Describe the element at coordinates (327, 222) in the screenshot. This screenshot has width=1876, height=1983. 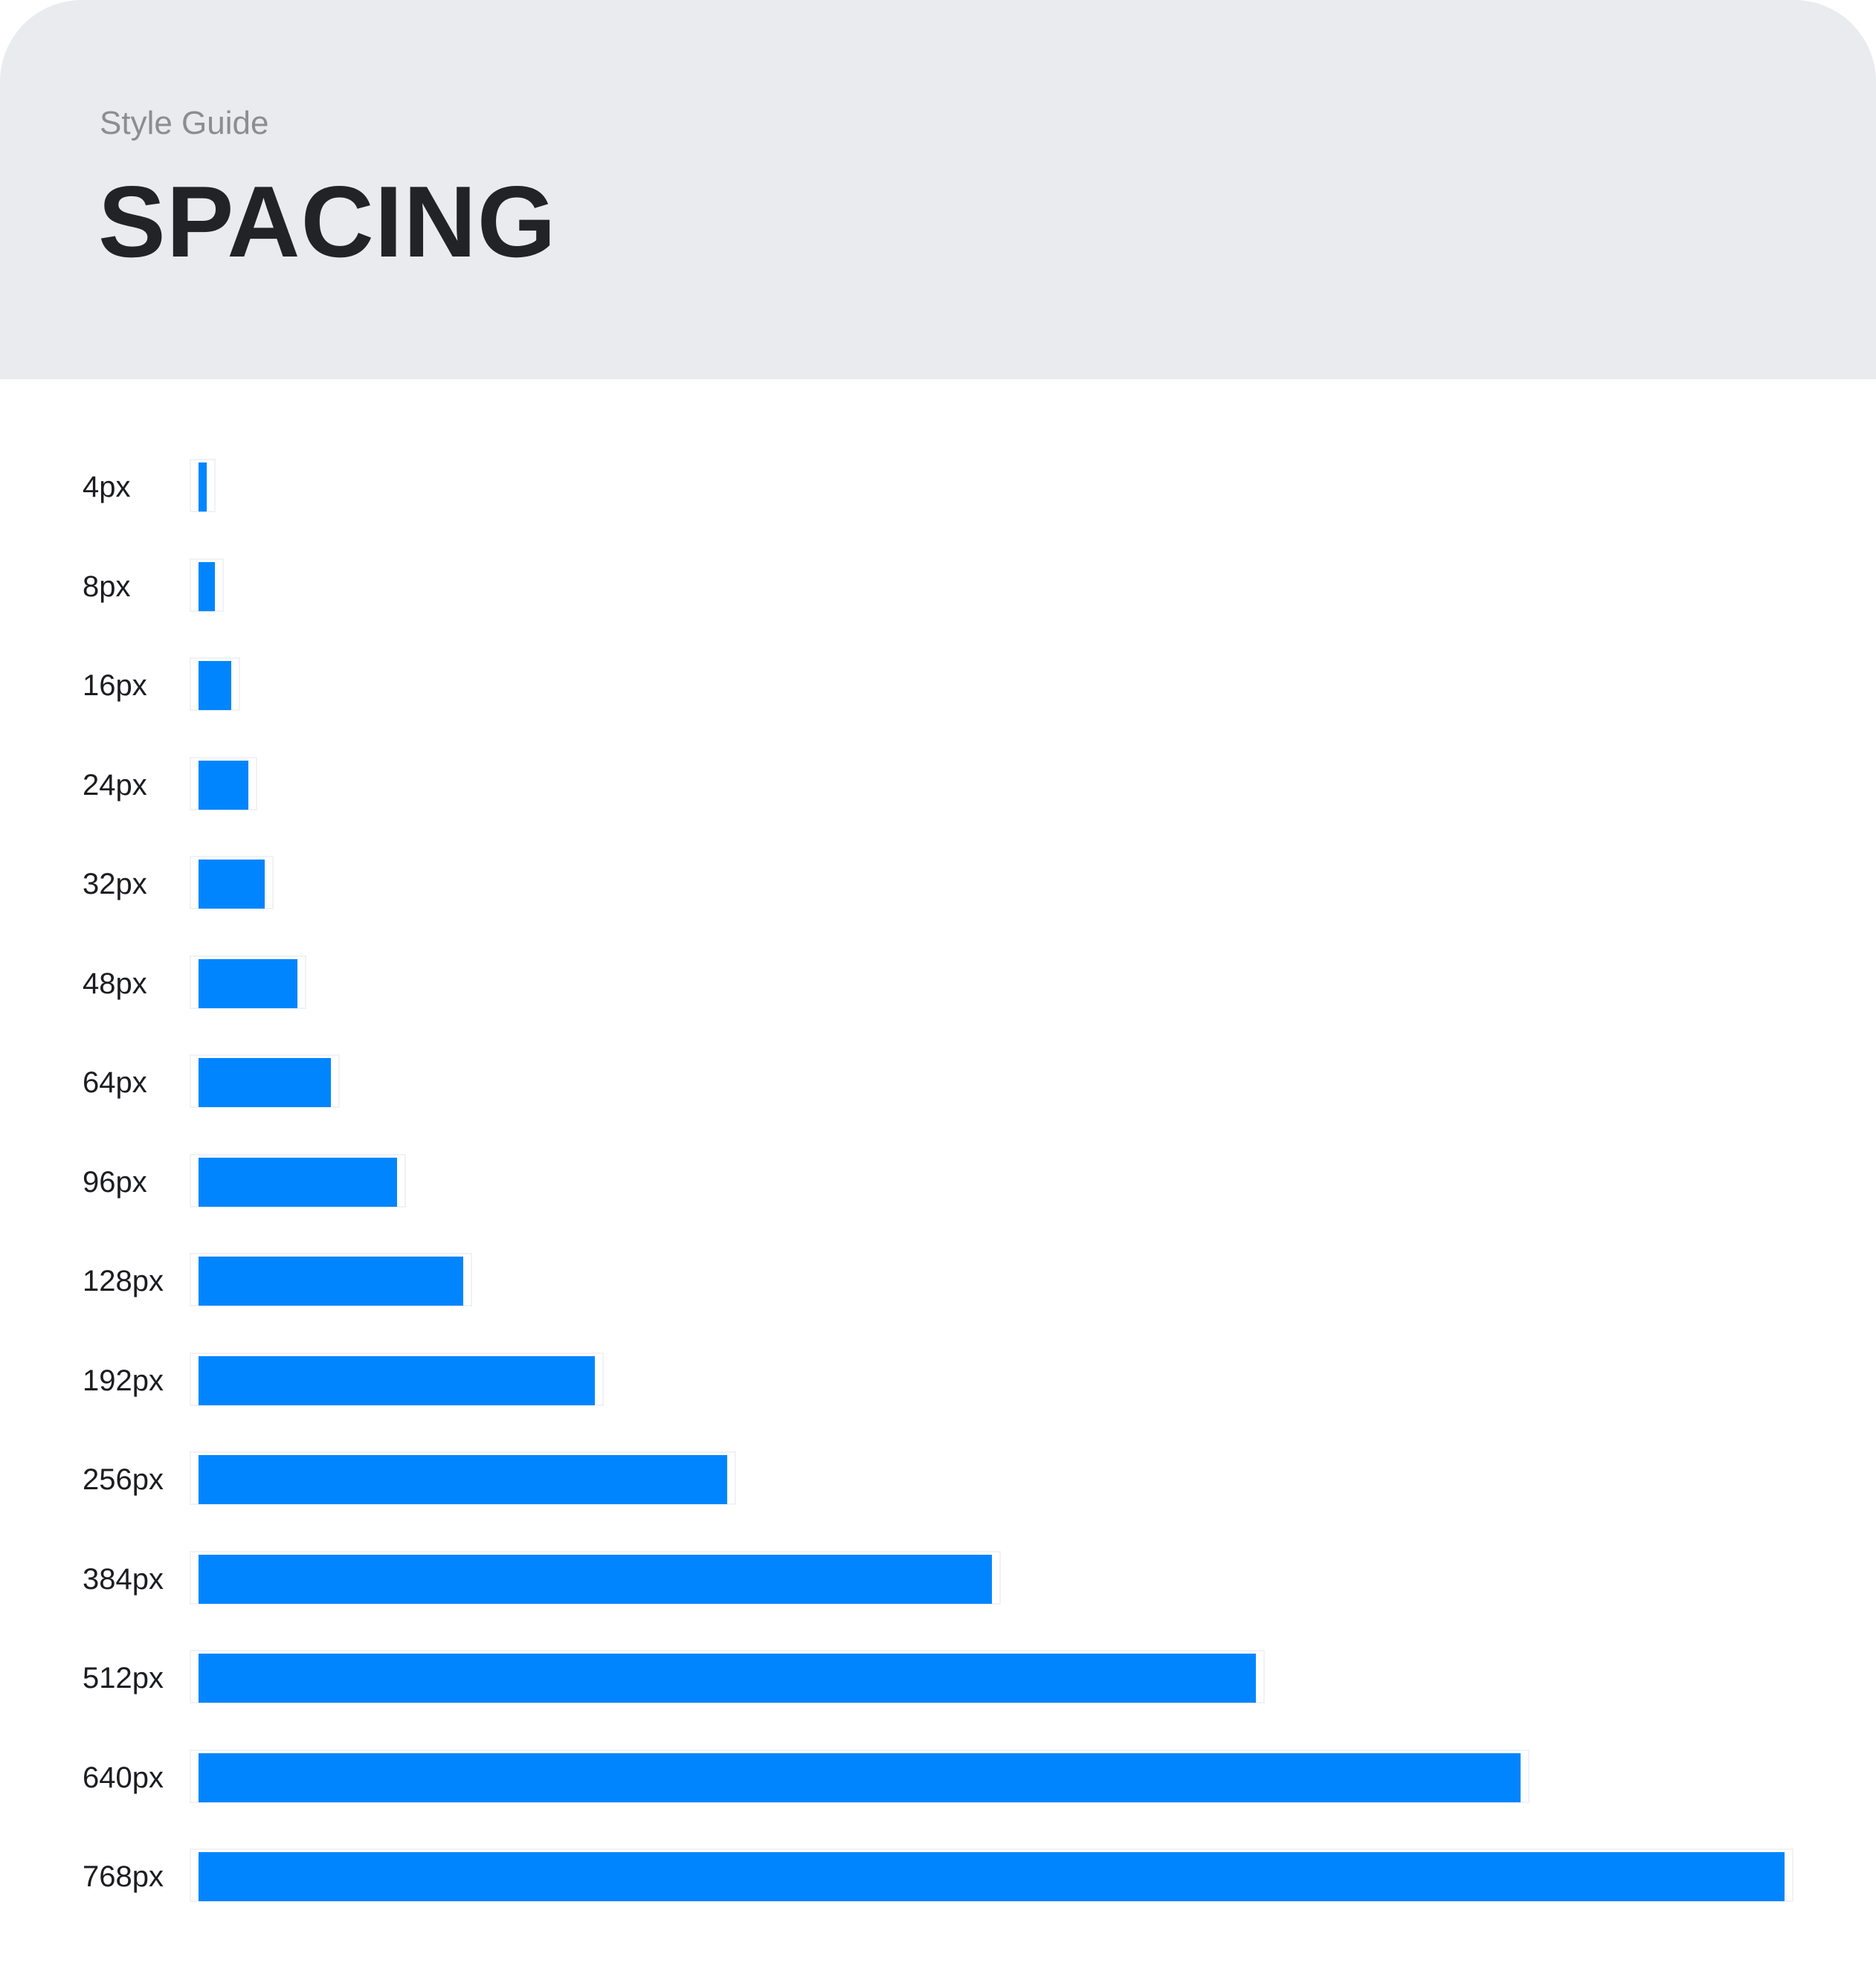
I see `page-title: SPACING` at that location.